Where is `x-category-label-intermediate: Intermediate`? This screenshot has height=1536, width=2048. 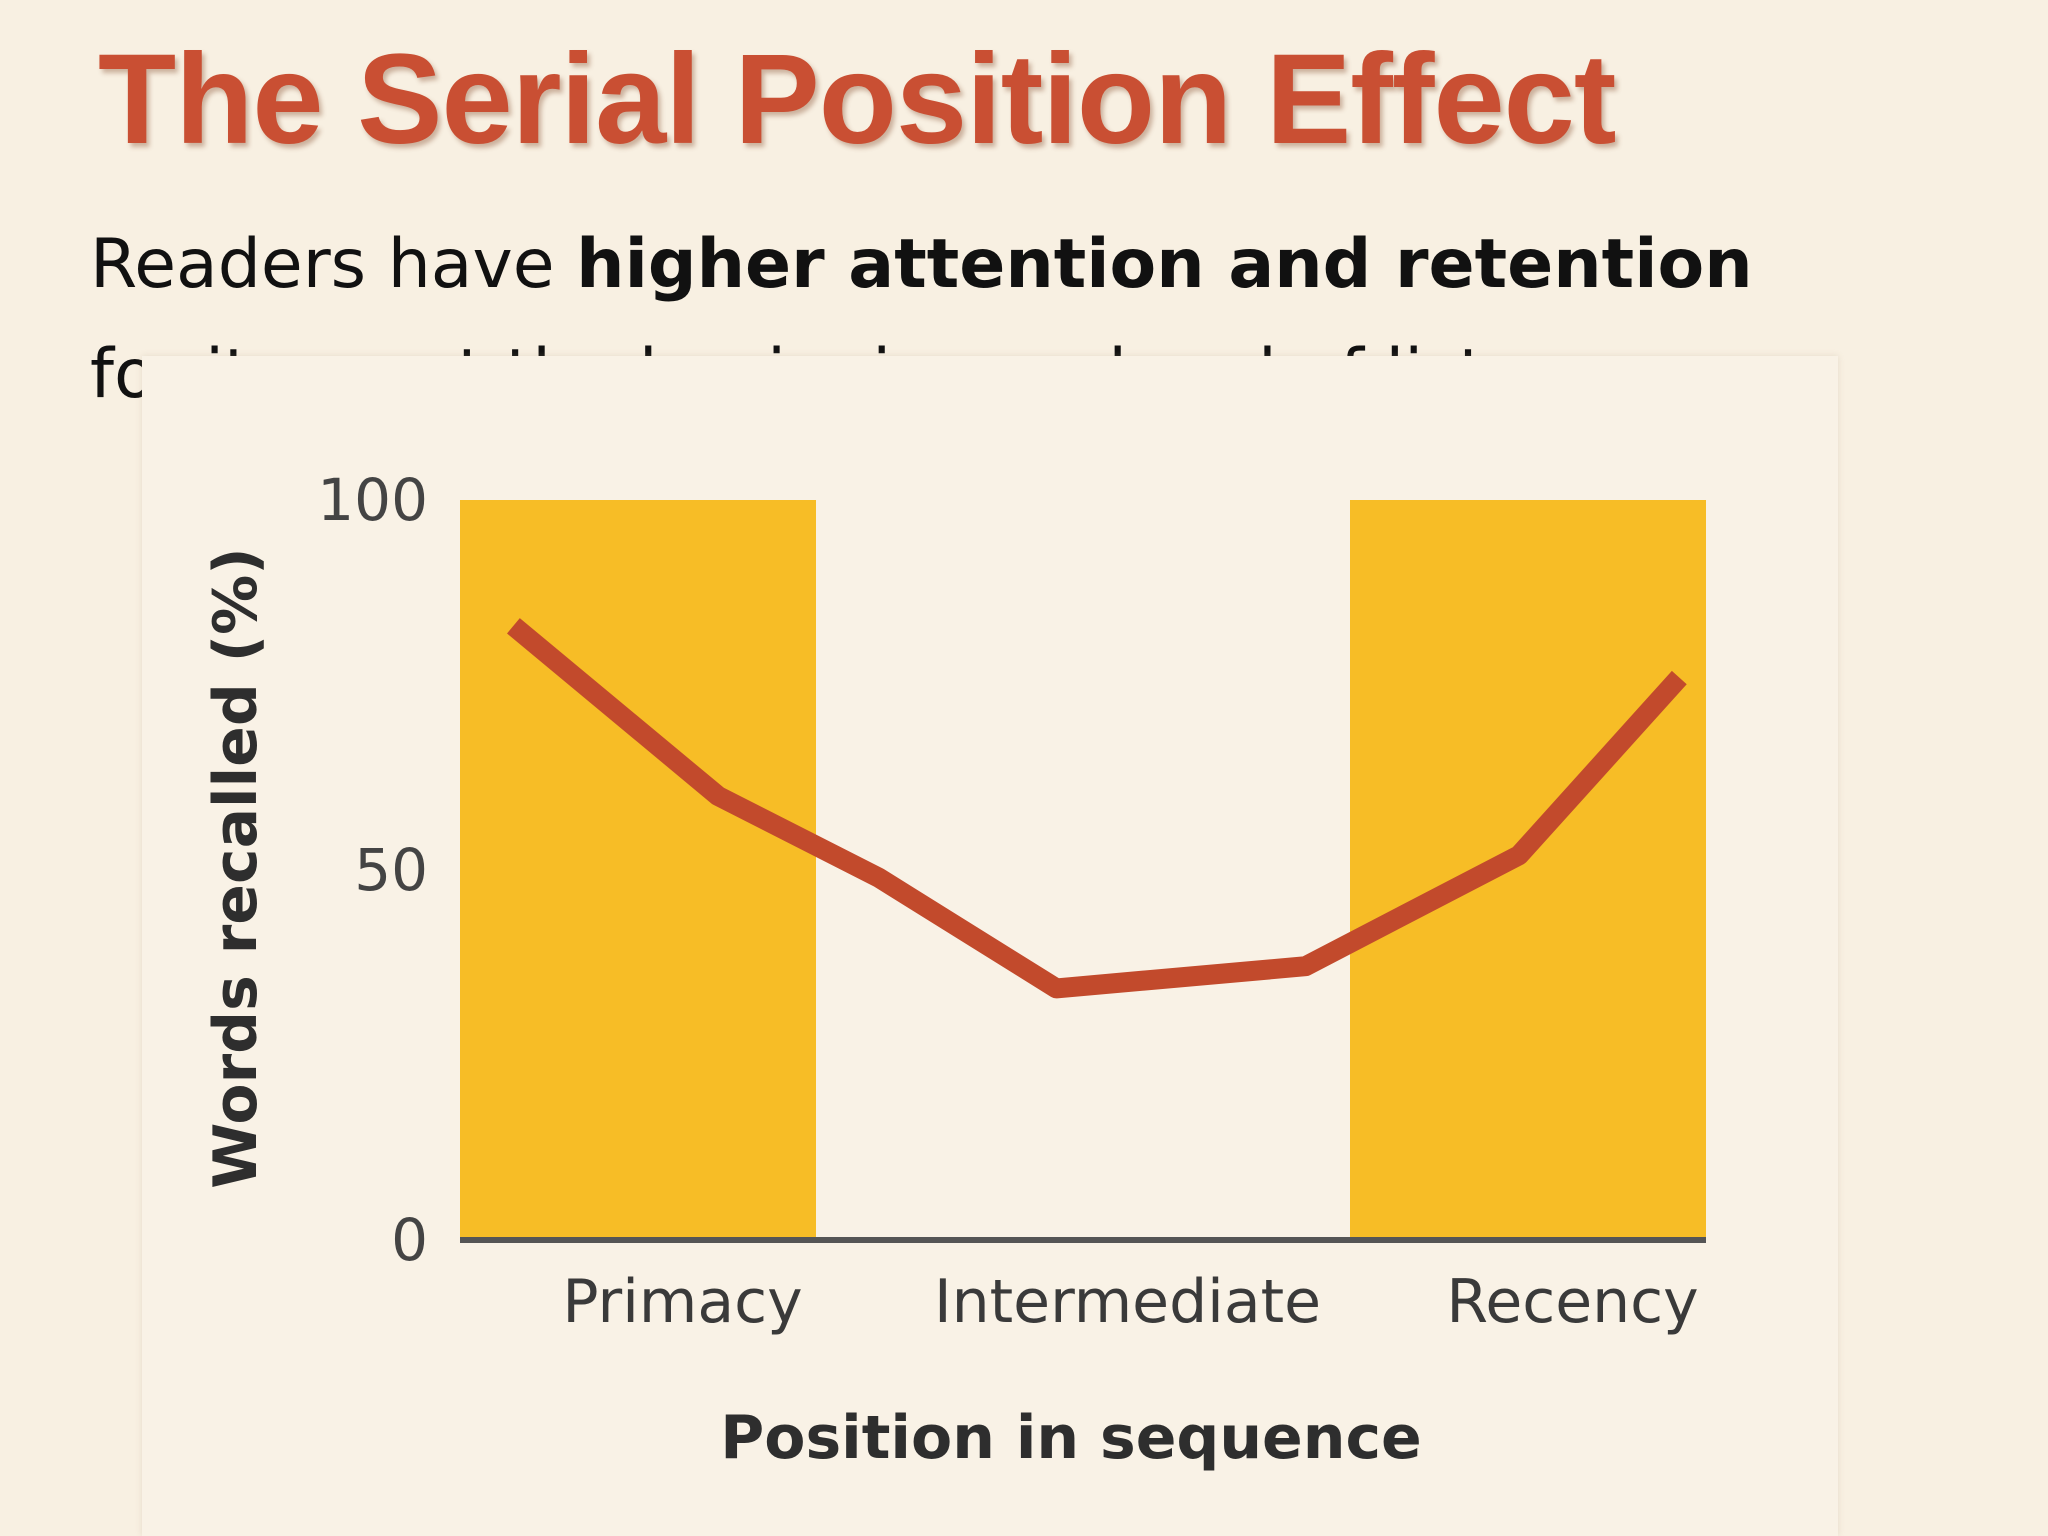 x-category-label-intermediate: Intermediate is located at coordinates (1127, 1302).